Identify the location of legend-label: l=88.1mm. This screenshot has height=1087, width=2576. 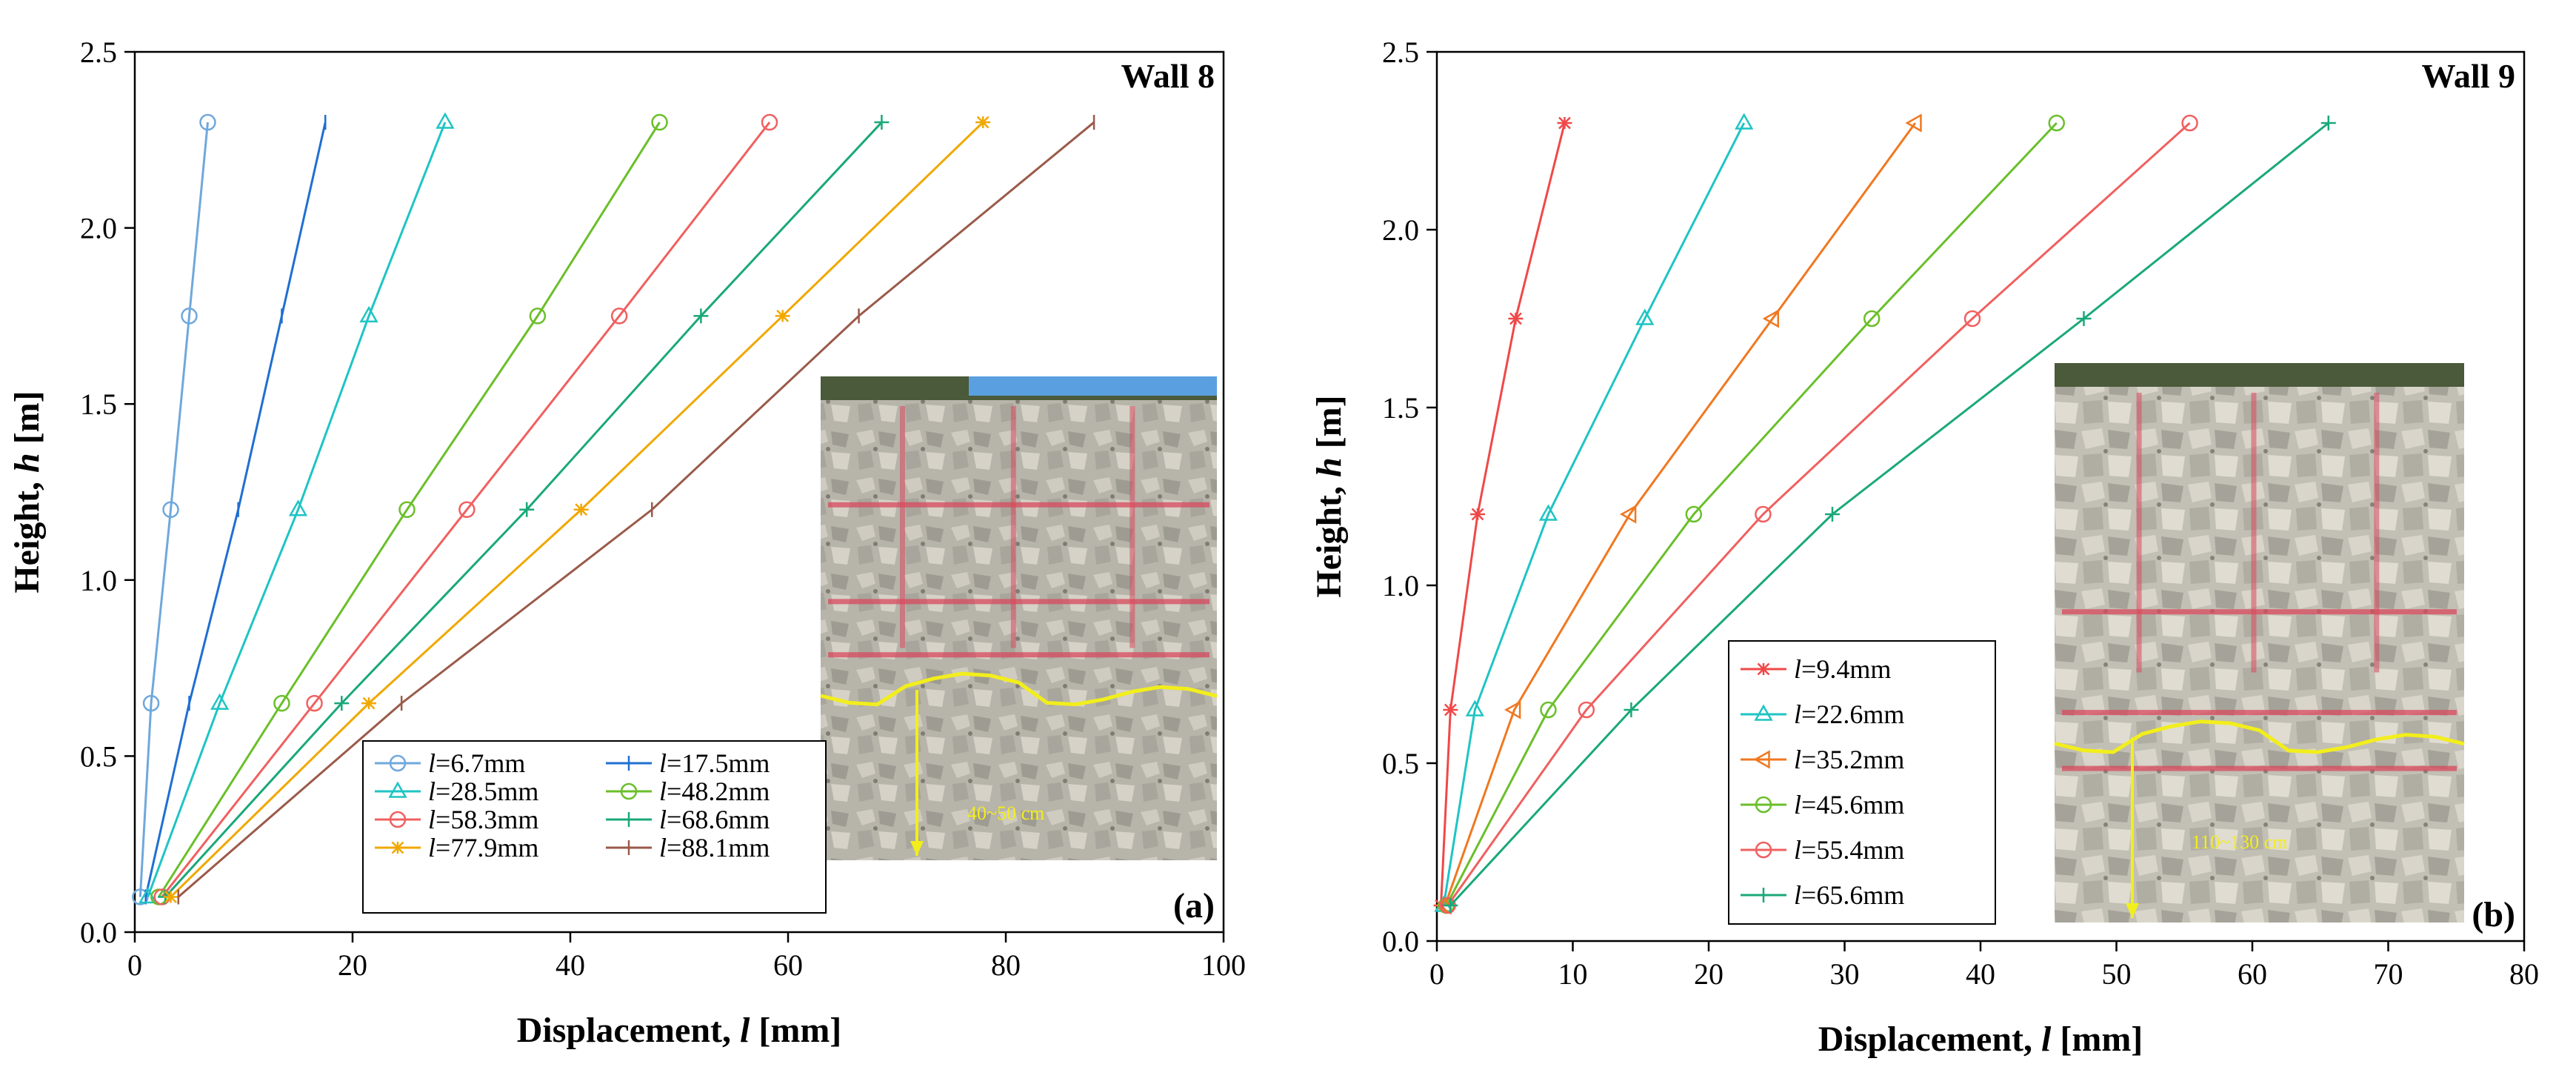
(714, 847).